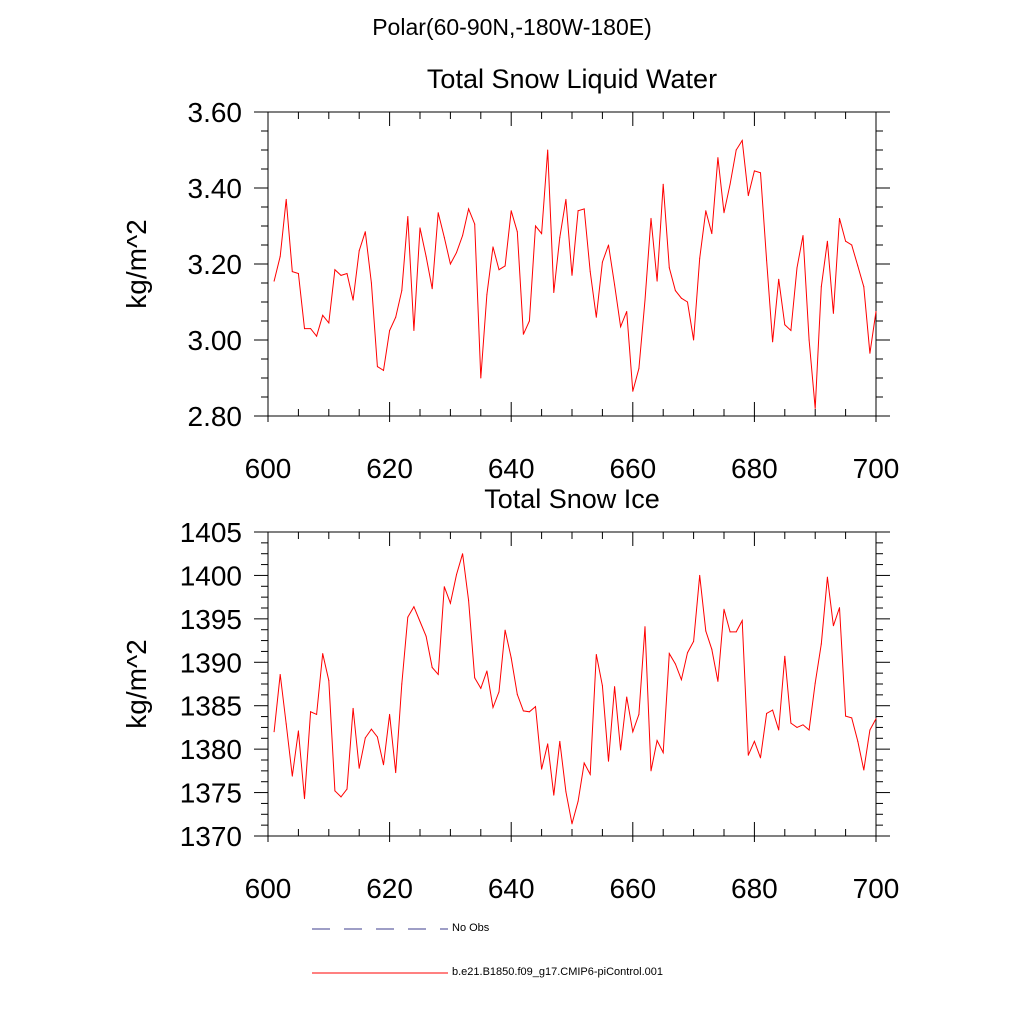 The height and width of the screenshot is (1024, 1024). What do you see at coordinates (136, 263) in the screenshot?
I see `lw-y-axis-label: kg/m^2` at bounding box center [136, 263].